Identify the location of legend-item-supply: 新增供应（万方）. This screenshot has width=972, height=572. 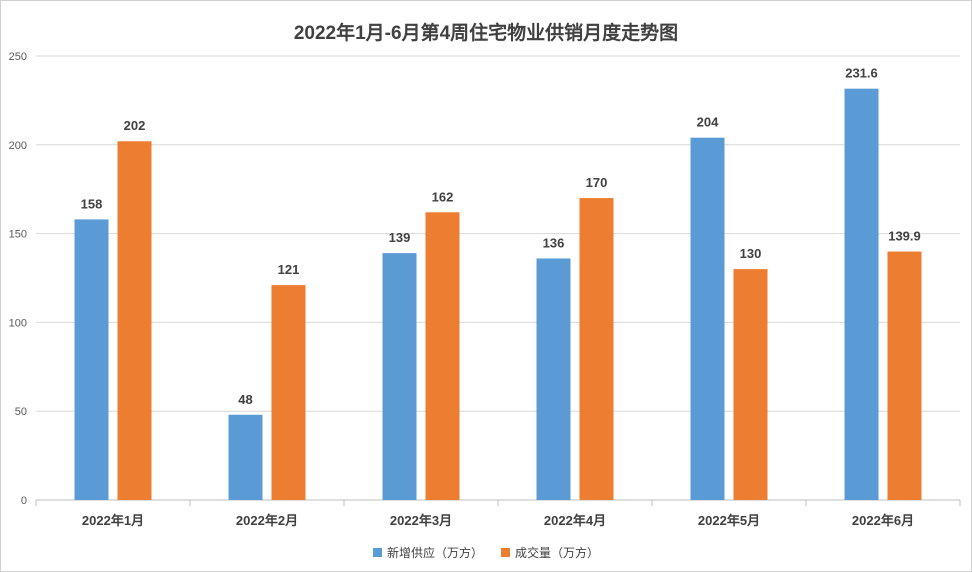
(427, 552).